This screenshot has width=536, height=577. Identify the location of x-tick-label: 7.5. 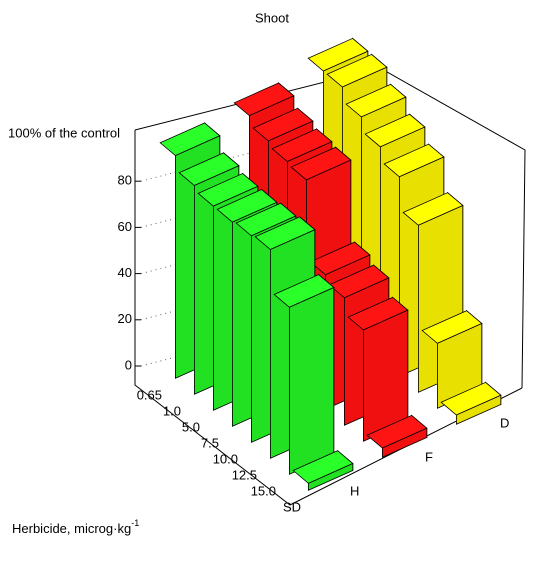
(210, 442).